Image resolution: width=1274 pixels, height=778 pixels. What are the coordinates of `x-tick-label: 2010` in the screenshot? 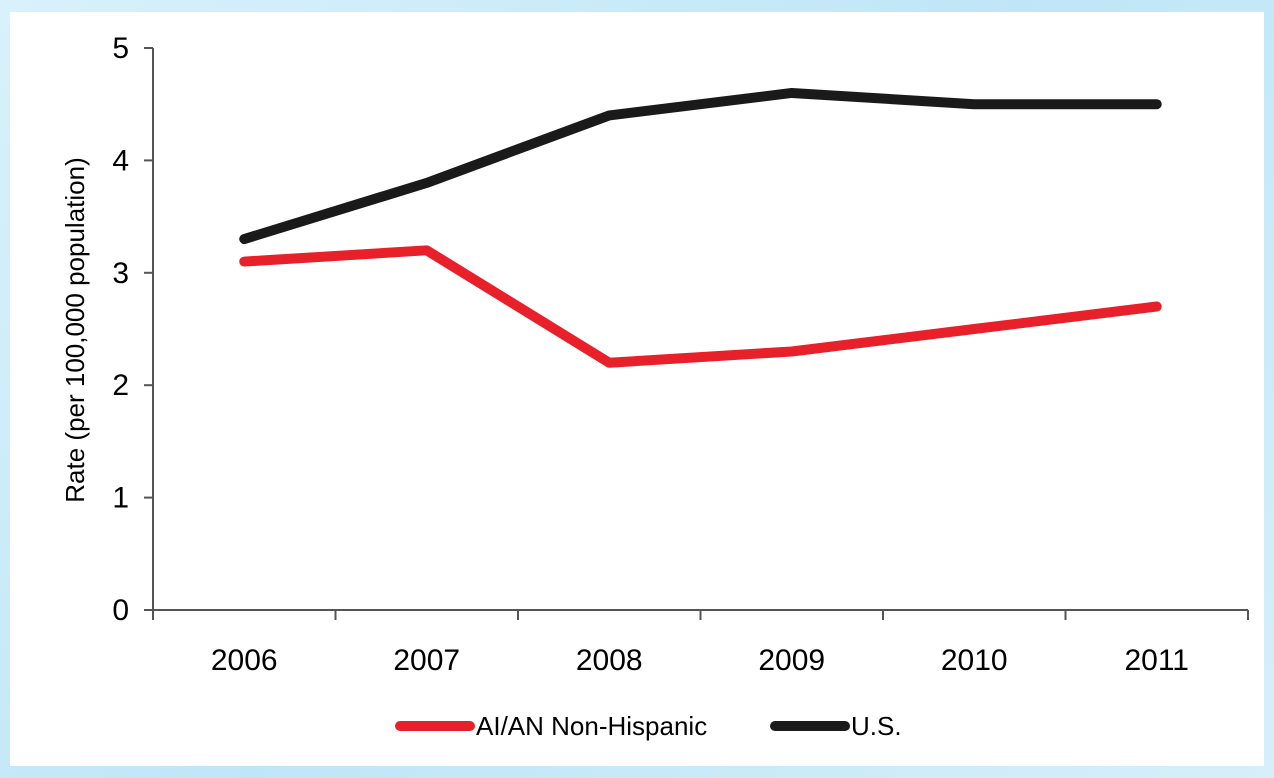 It's located at (974, 660).